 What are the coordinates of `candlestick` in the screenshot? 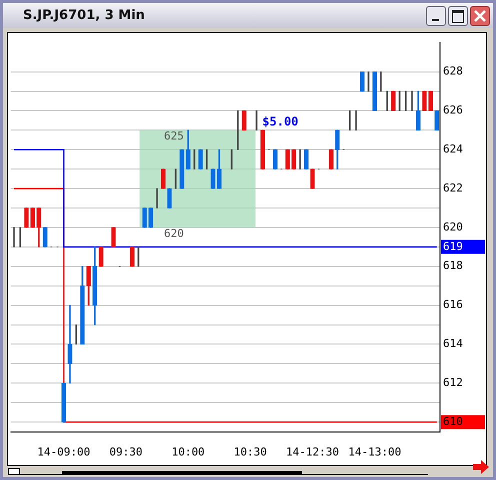 It's located at (70, 344).